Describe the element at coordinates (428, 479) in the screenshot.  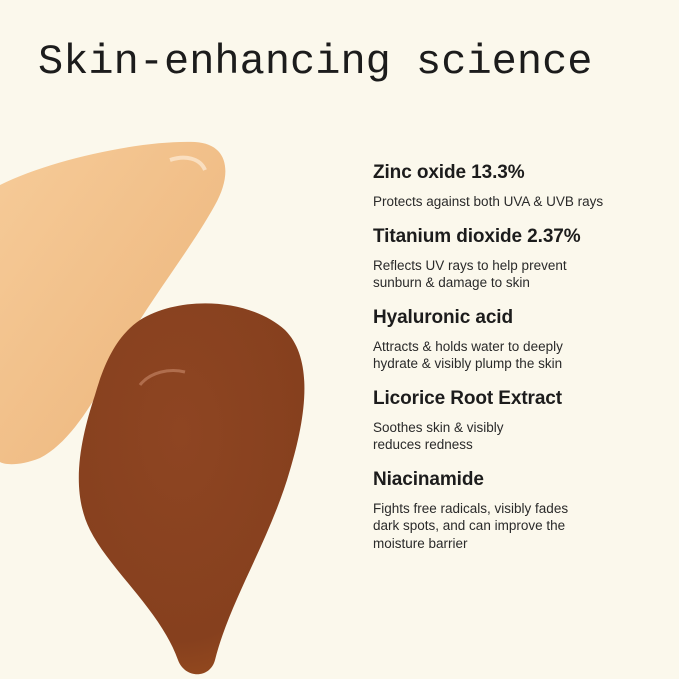
I see `ingredient-name: Niacinamide` at that location.